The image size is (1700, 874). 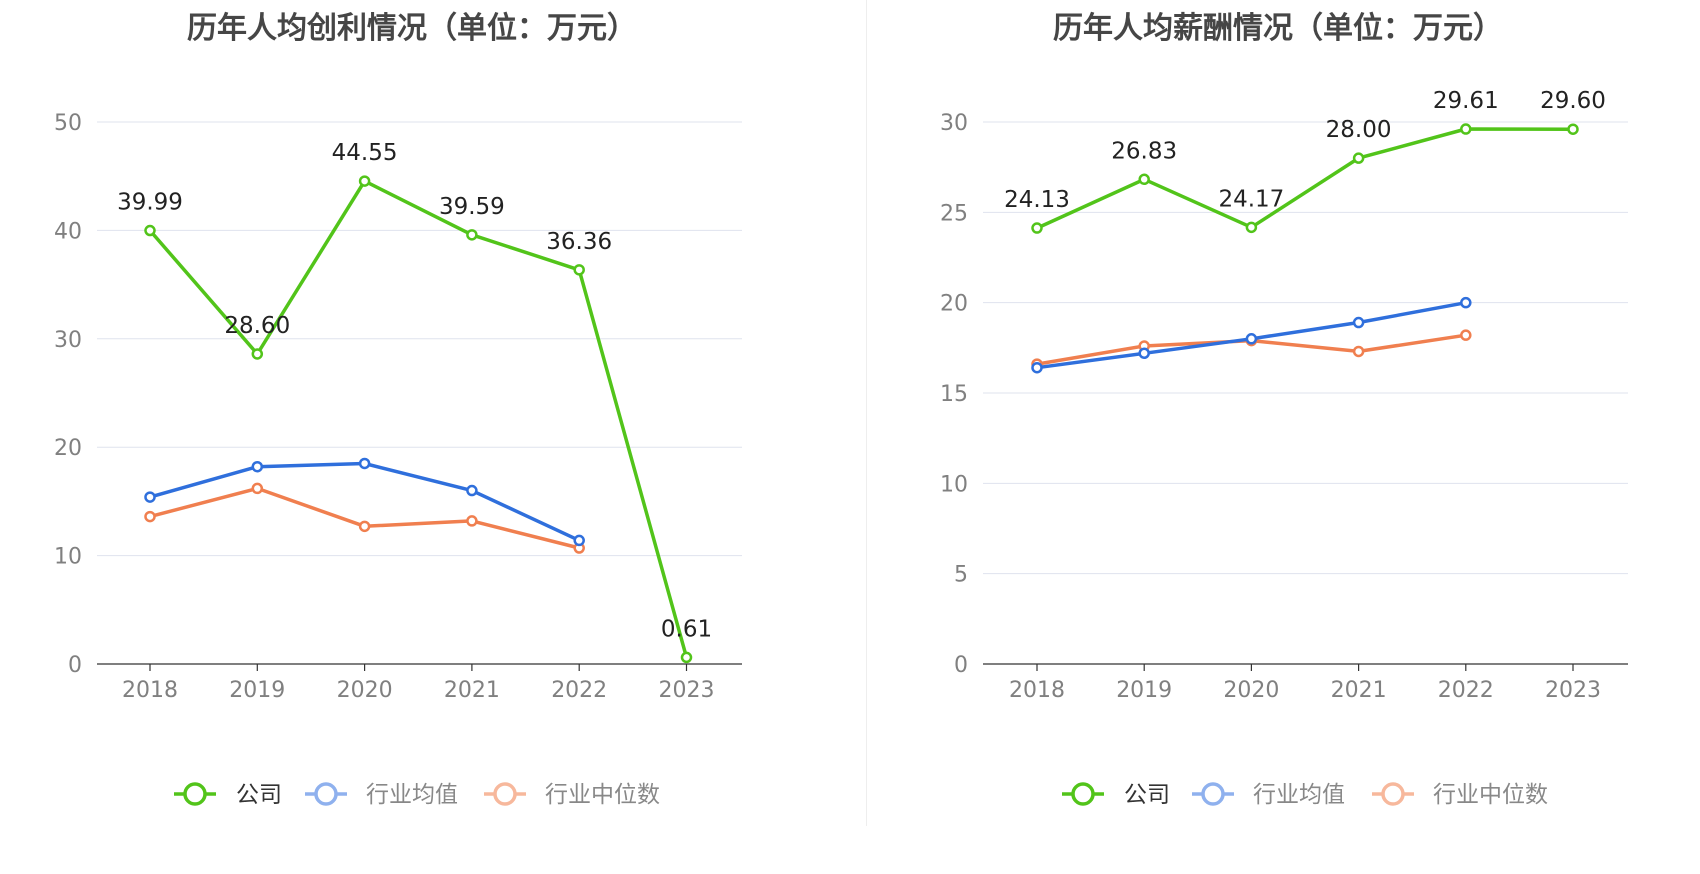 What do you see at coordinates (579, 242) in the screenshot?
I see `data-label-company: 36.36` at bounding box center [579, 242].